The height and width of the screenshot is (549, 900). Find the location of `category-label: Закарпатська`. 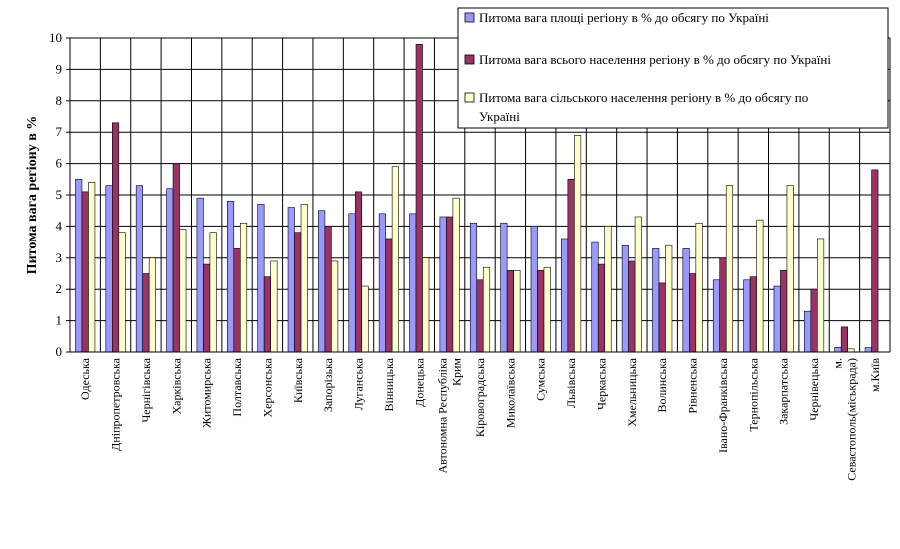

category-label: Закарпатська is located at coordinates (784, 391).